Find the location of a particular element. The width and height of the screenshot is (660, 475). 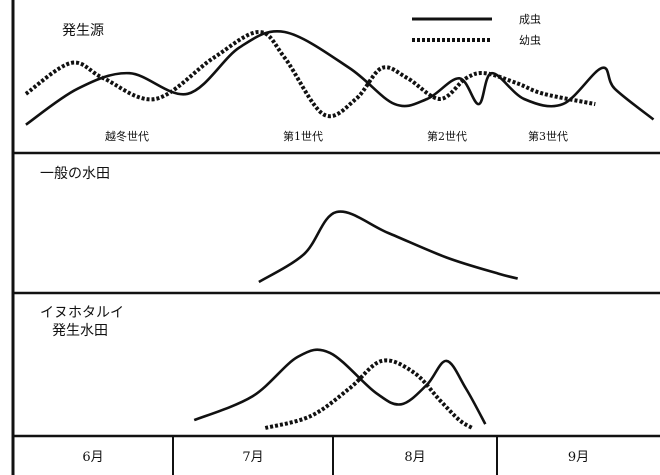

generation-label-overwinter: 越冬世代 is located at coordinates (127, 136).